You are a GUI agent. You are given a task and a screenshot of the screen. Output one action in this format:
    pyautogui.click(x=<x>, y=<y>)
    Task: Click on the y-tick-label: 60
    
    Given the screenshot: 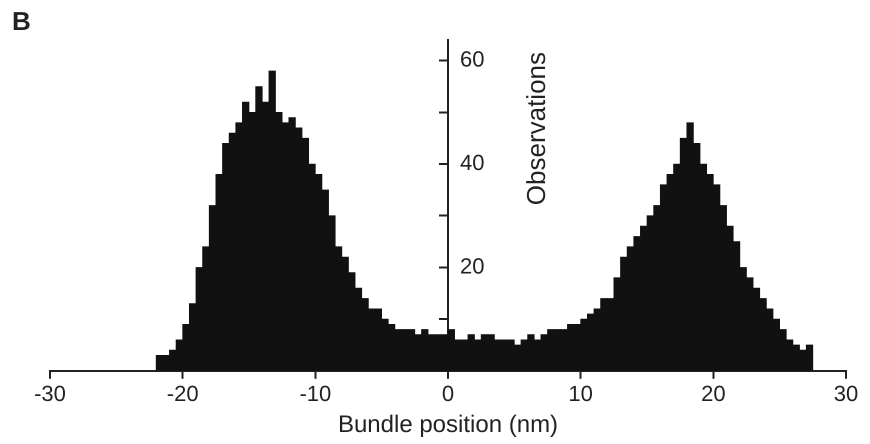 What is the action you would take?
    pyautogui.click(x=472, y=59)
    